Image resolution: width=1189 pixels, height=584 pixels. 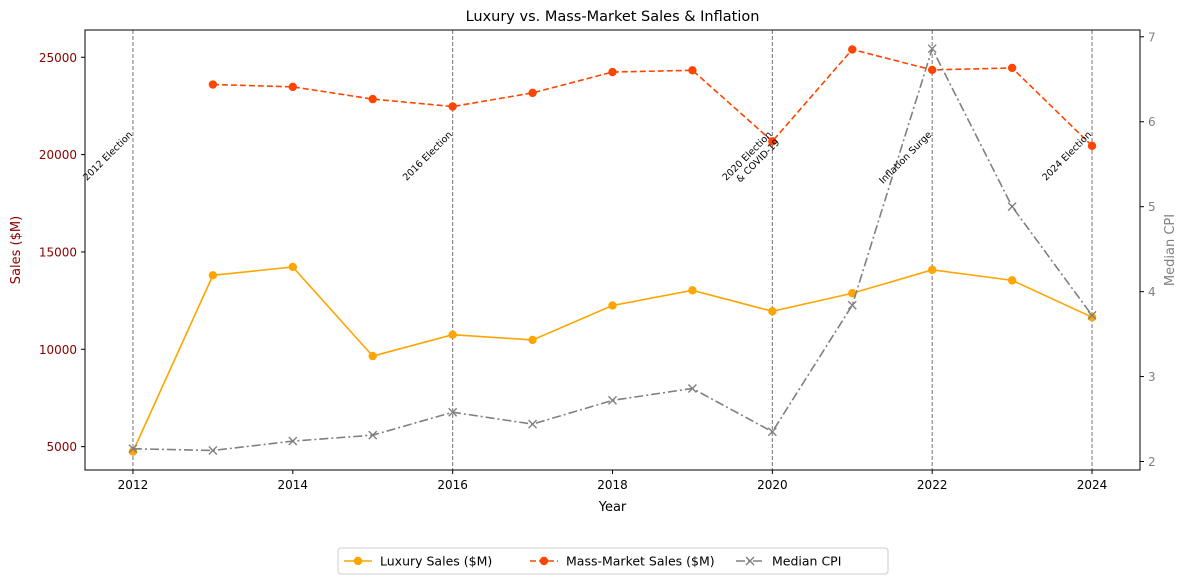 What do you see at coordinates (1148, 249) in the screenshot?
I see `y-axis-right: 2 3 4 5 6 7` at bounding box center [1148, 249].